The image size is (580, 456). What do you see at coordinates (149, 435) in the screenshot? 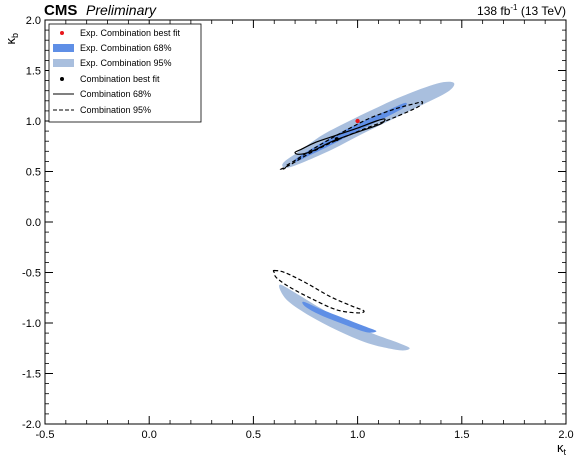
I see `x-tick-label: 0.0` at bounding box center [149, 435].